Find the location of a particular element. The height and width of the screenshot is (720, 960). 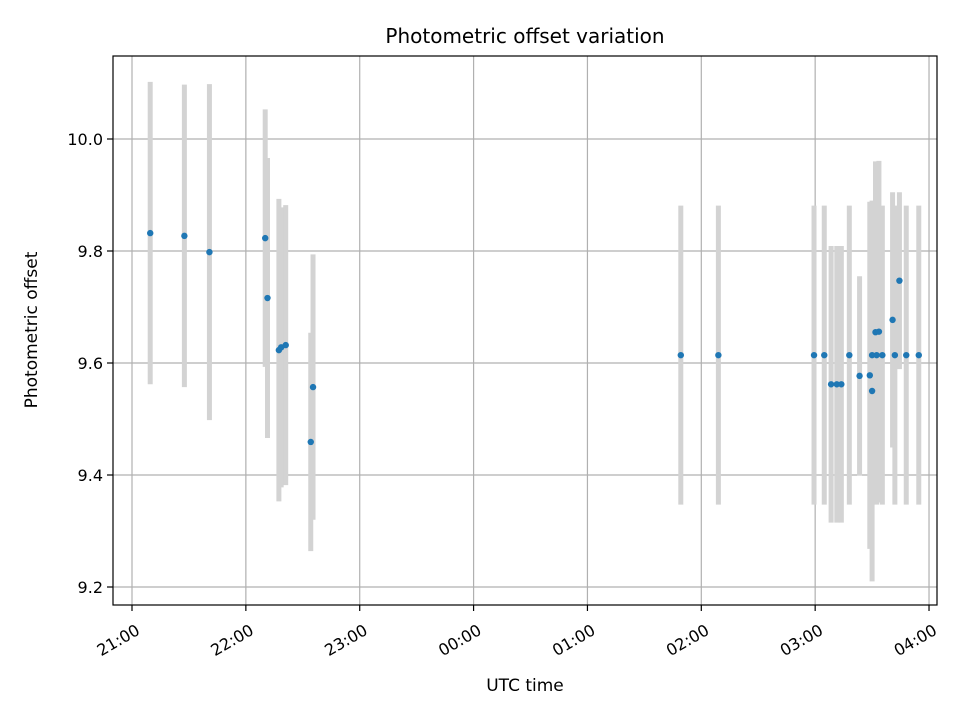

y-tick-label: 9.6 is located at coordinates (90, 363).